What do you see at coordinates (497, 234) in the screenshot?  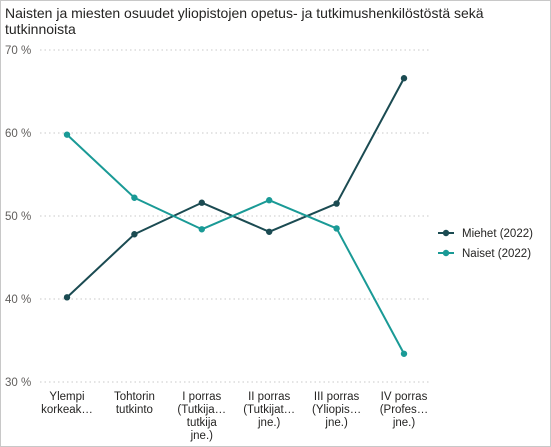 I see `legend-label: Miehet (2022)` at bounding box center [497, 234].